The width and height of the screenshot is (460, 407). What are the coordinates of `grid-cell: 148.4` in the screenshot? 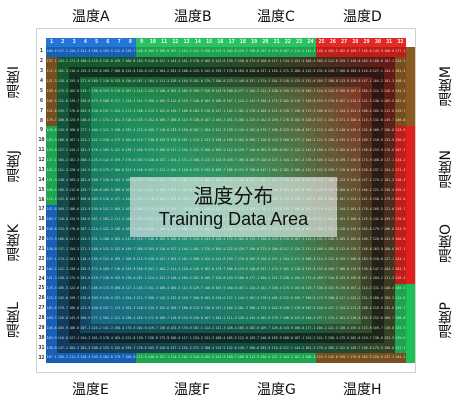 It's located at (378, 101).